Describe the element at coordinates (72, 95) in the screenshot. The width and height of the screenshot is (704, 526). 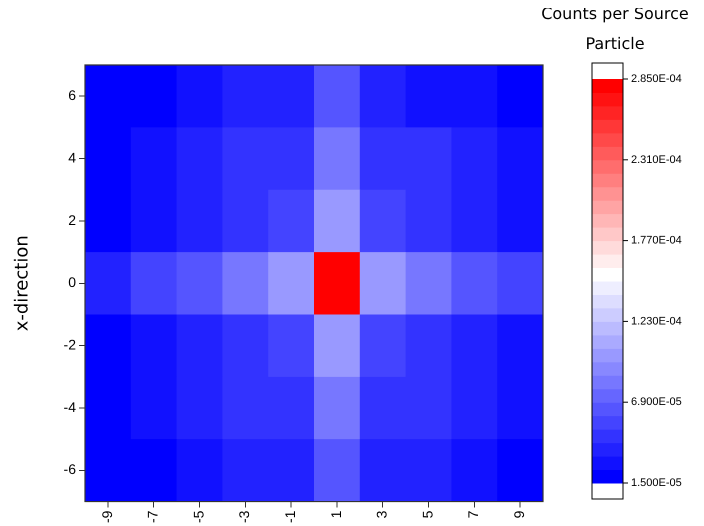
I see `y-tick-label: 6` at that location.